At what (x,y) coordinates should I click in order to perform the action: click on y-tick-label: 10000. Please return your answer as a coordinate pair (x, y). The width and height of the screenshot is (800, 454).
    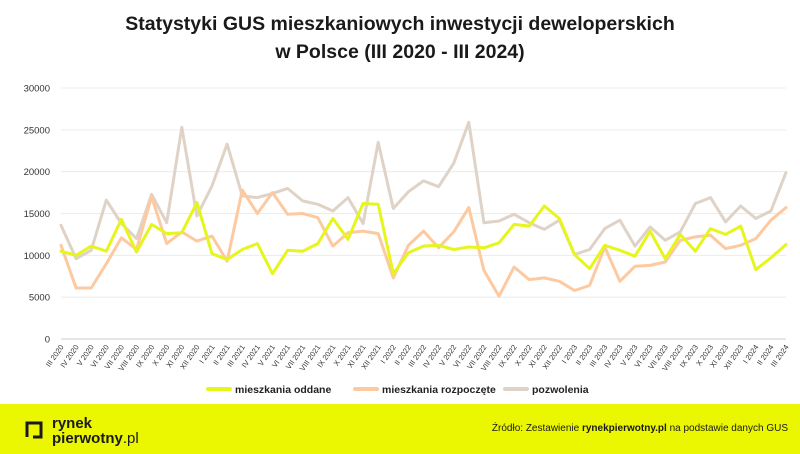
    Looking at the image, I should click on (37, 256).